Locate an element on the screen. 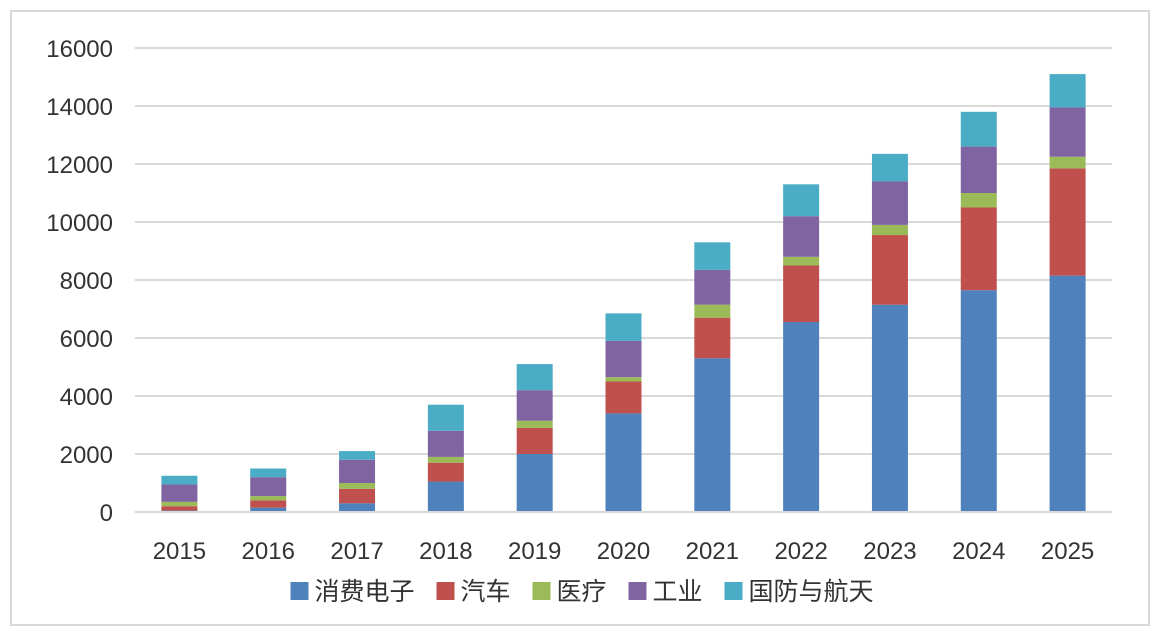 Image resolution: width=1164 pixels, height=634 pixels. x-tick-label: 2022 is located at coordinates (800, 551).